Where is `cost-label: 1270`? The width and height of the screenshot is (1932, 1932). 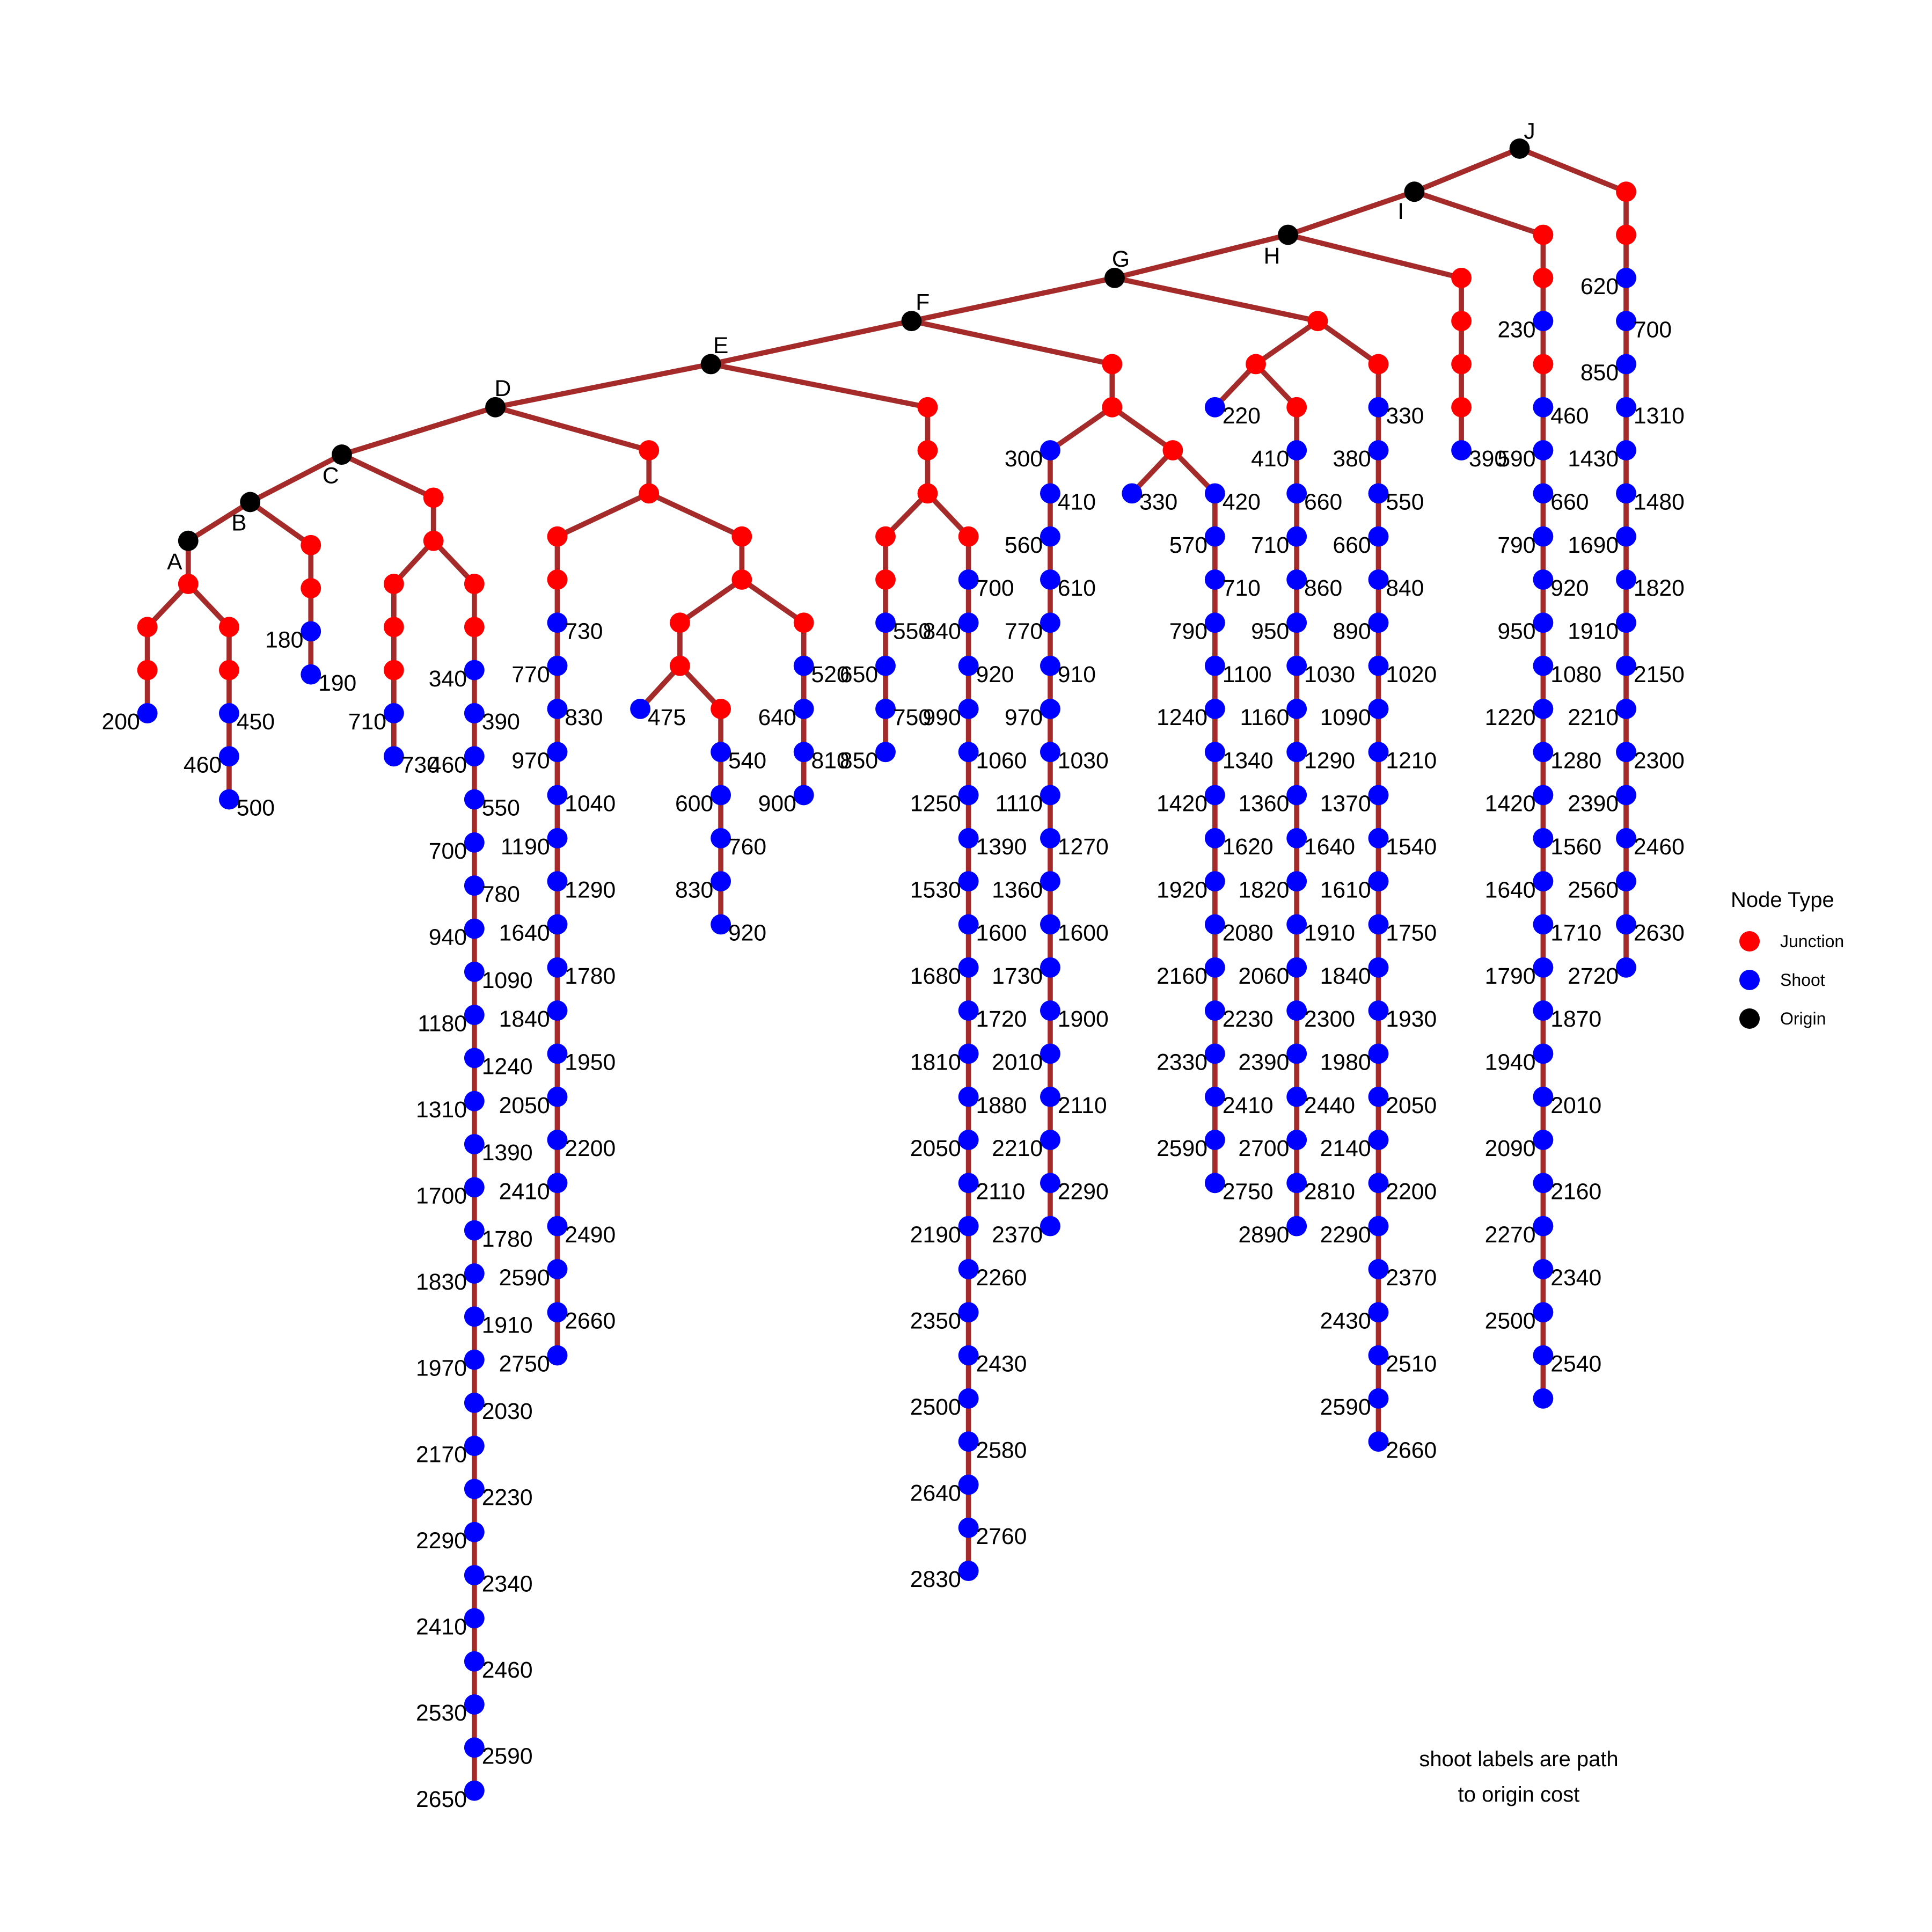
cost-label: 1270 is located at coordinates (1083, 847).